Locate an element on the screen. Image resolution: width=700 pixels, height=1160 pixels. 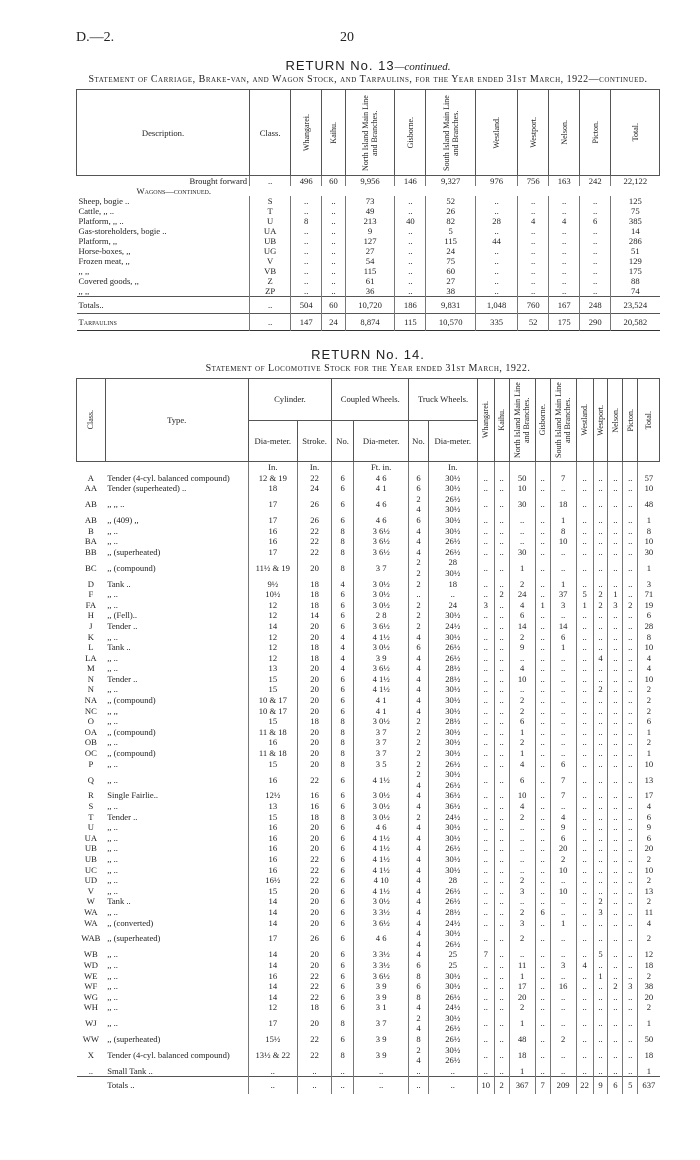
column-header: Nelson. is located at coordinates (564, 132).